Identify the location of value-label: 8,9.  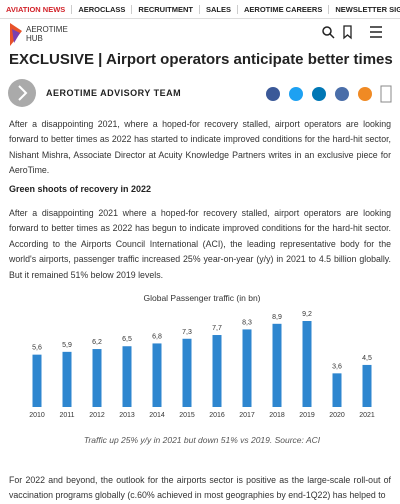
(277, 317).